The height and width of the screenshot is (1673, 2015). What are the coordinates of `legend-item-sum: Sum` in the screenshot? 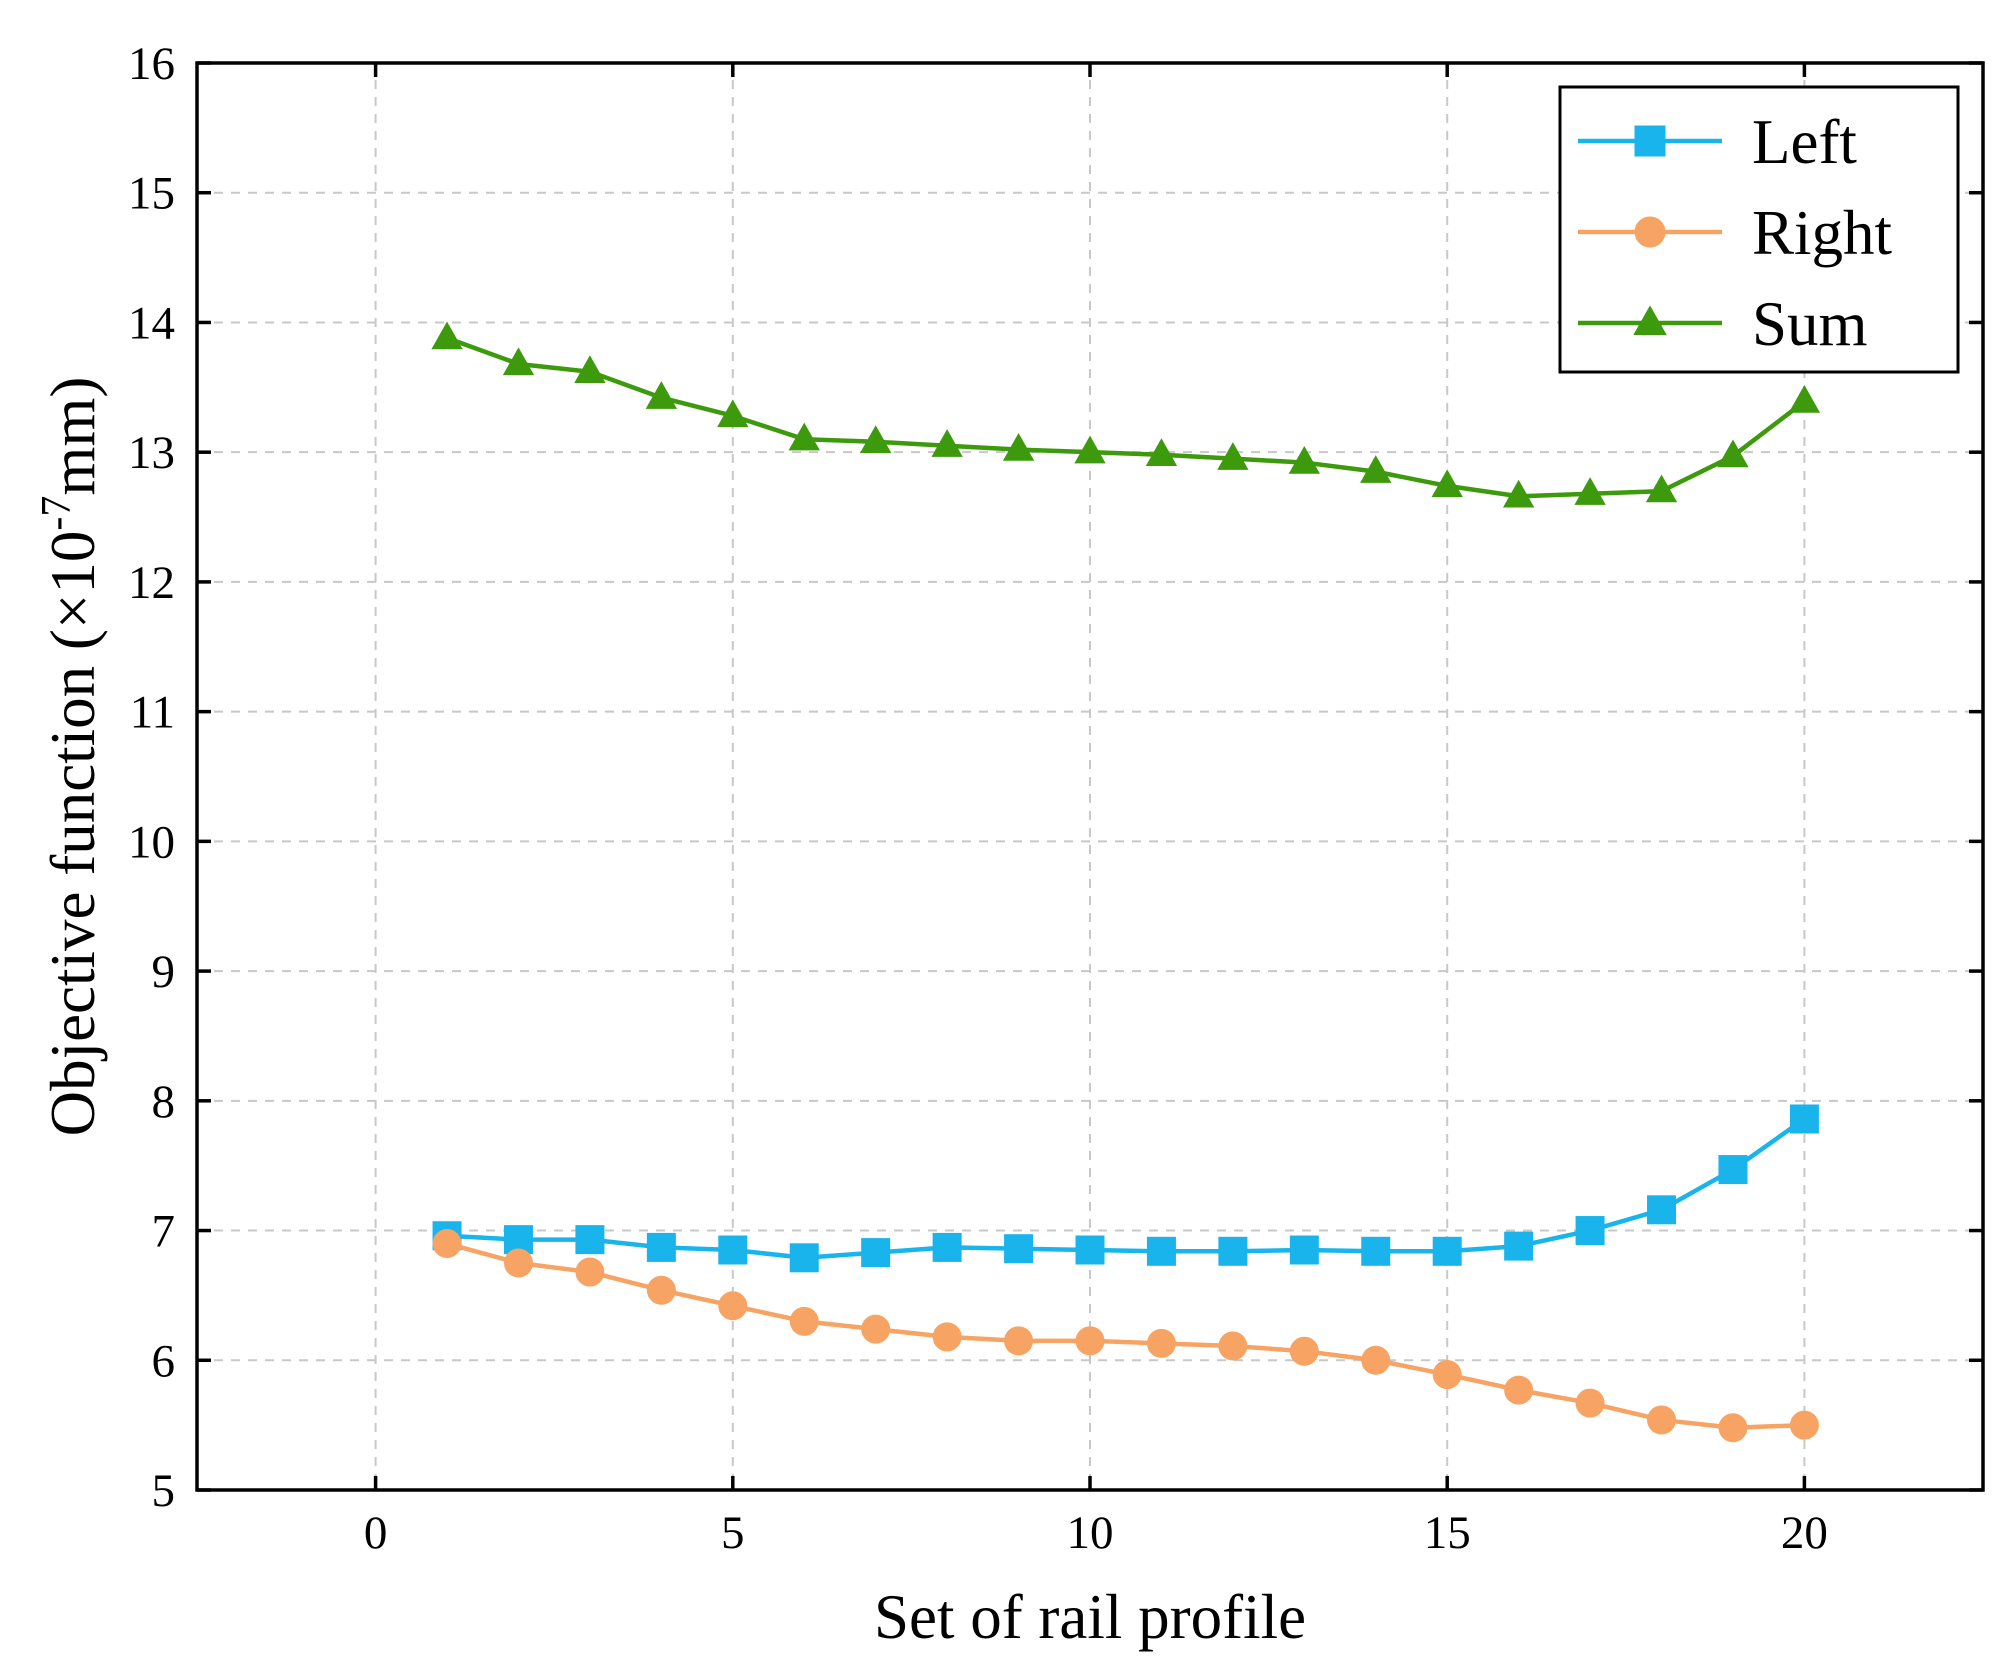 It's located at (1723, 324).